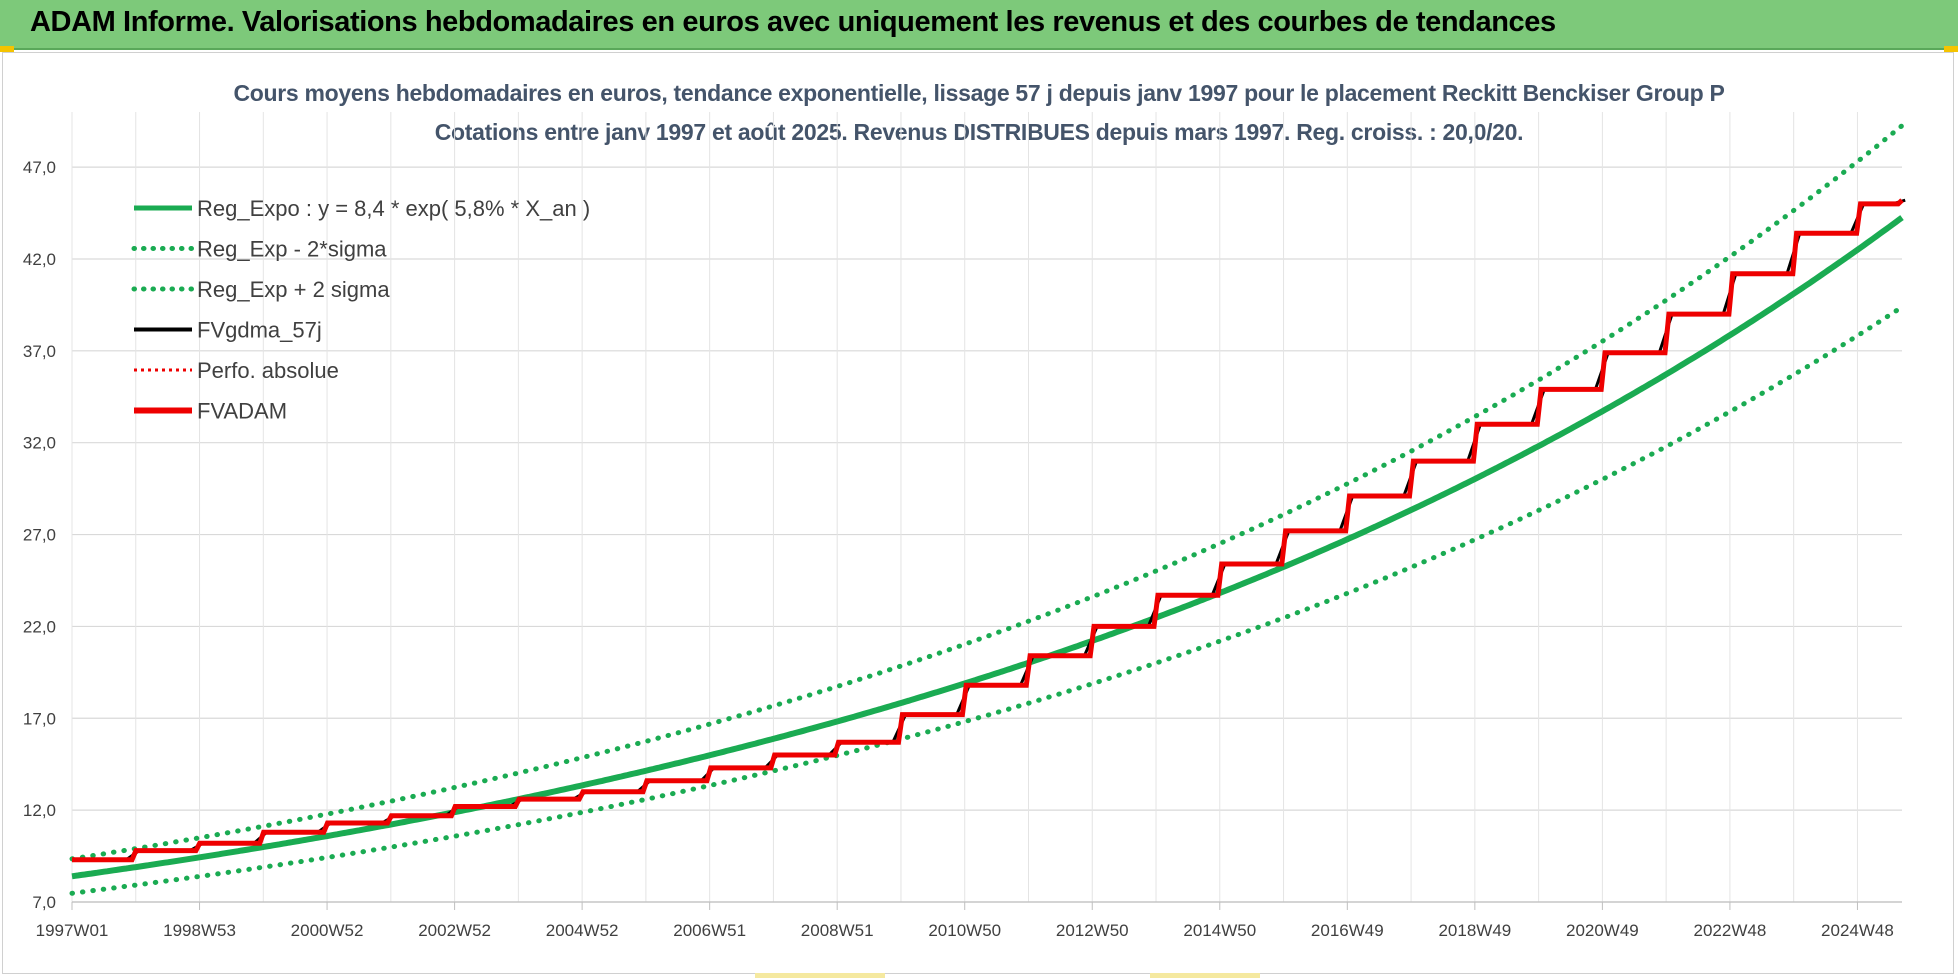 The width and height of the screenshot is (1958, 978). What do you see at coordinates (837, 930) in the screenshot?
I see `x-tick-label: 2008W51` at bounding box center [837, 930].